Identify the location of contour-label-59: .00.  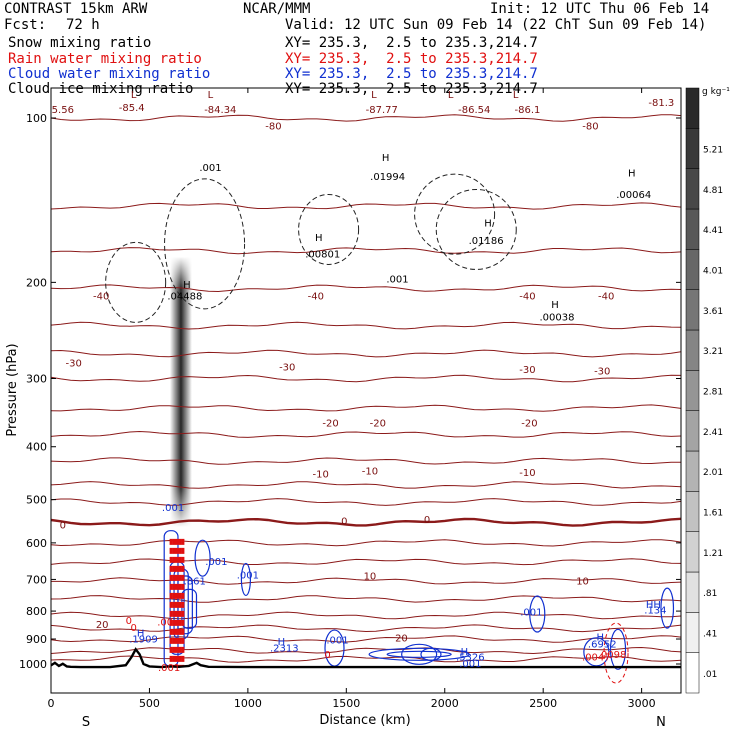
(165, 622).